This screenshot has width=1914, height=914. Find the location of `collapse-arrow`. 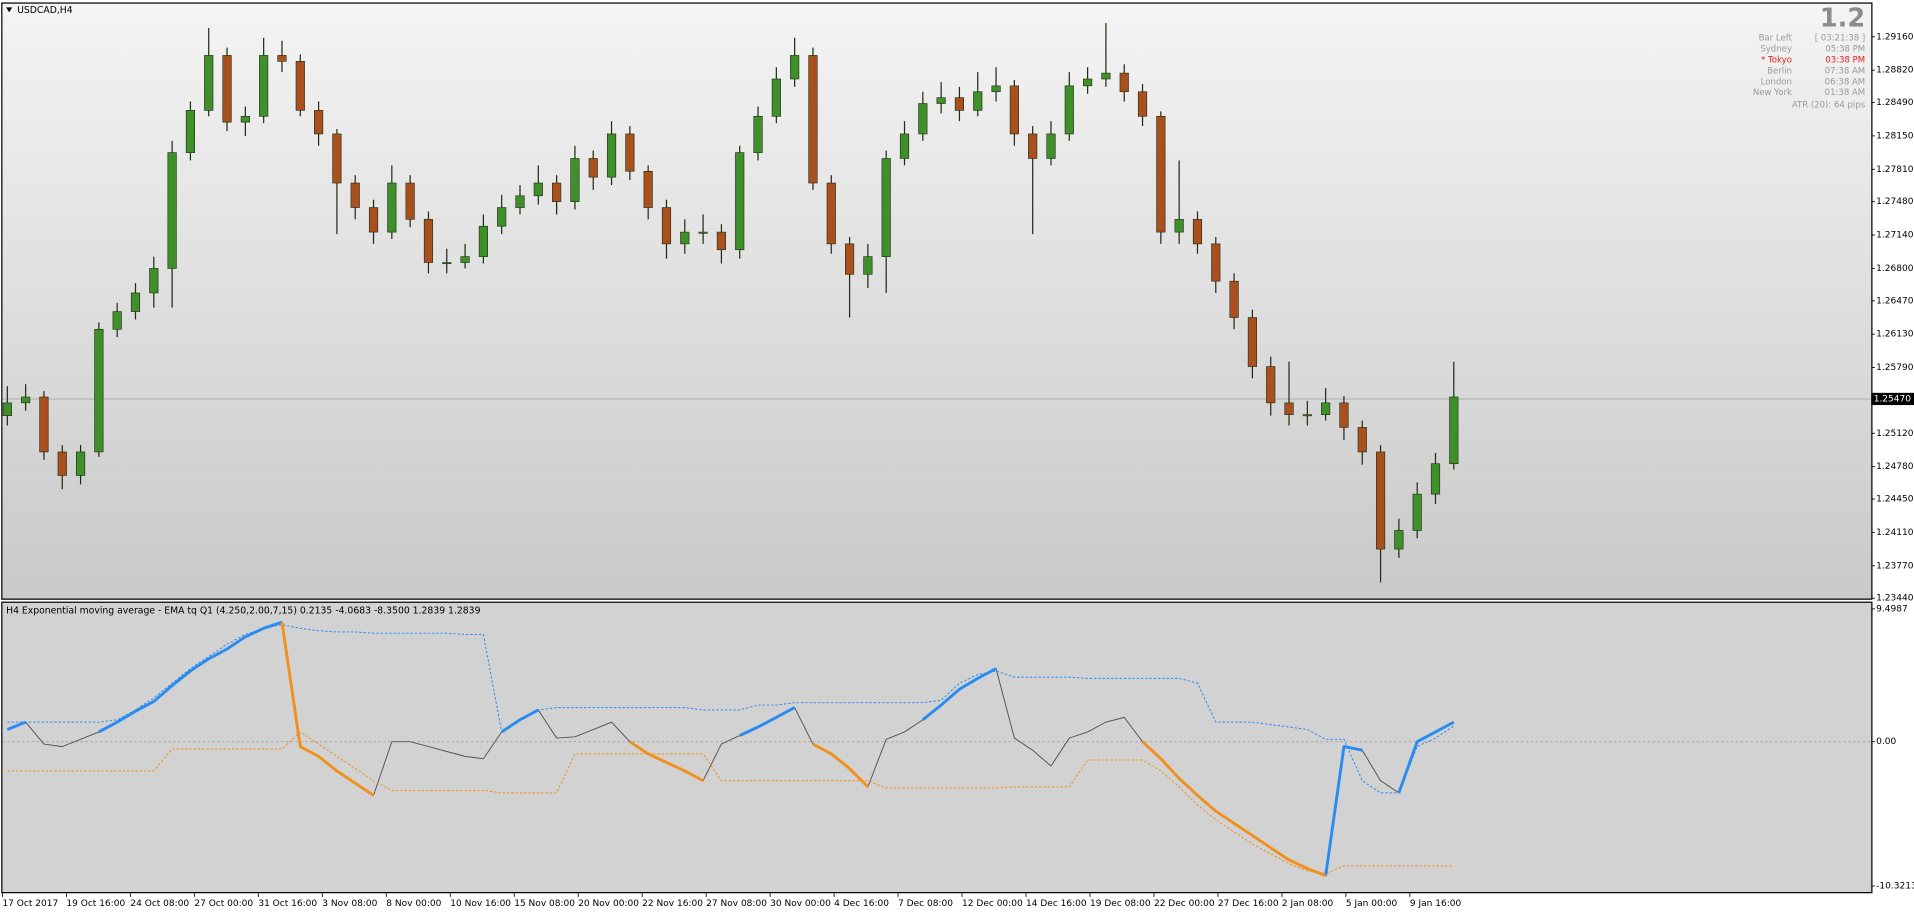

collapse-arrow is located at coordinates (9, 10).